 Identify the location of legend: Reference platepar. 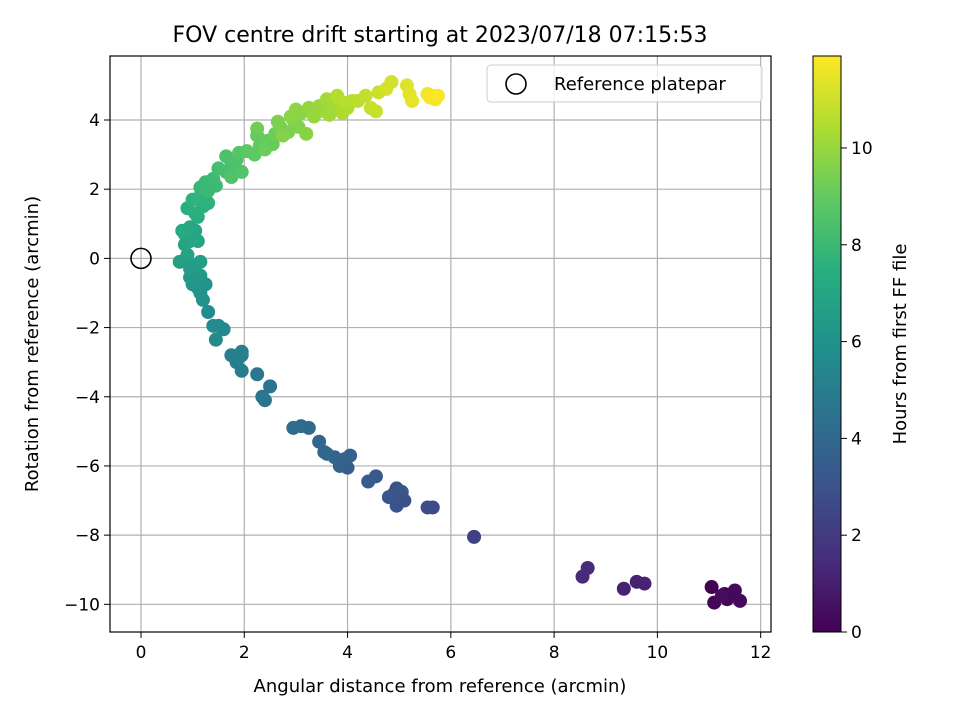
(624, 83).